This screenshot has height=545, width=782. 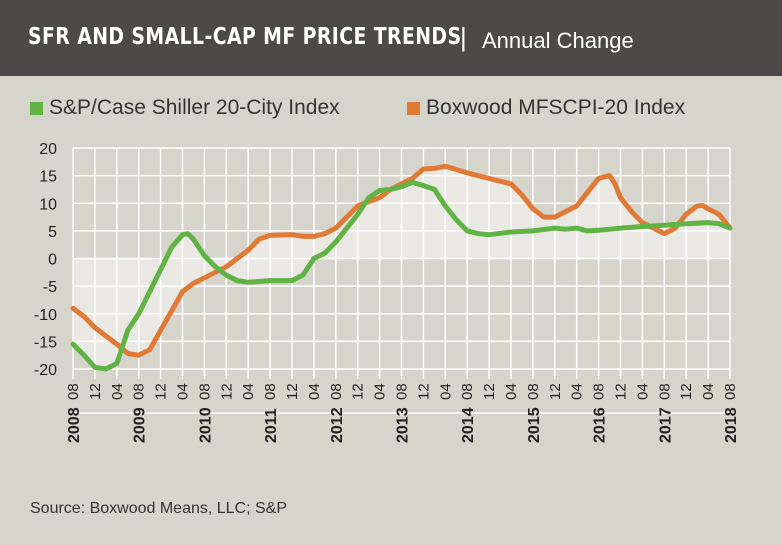 What do you see at coordinates (468, 425) in the screenshot?
I see `x-year-label: 2014` at bounding box center [468, 425].